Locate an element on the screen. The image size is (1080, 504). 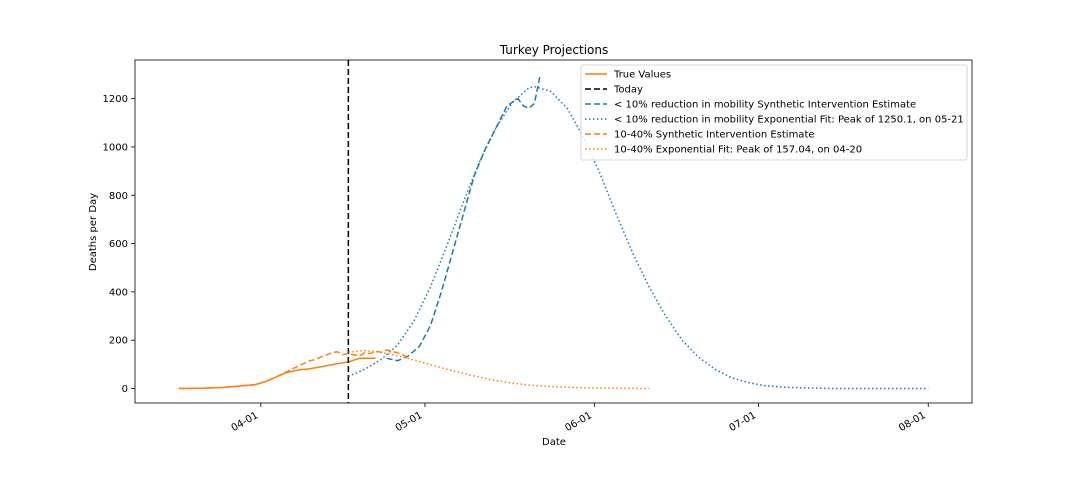
legend-box is located at coordinates (774, 112).